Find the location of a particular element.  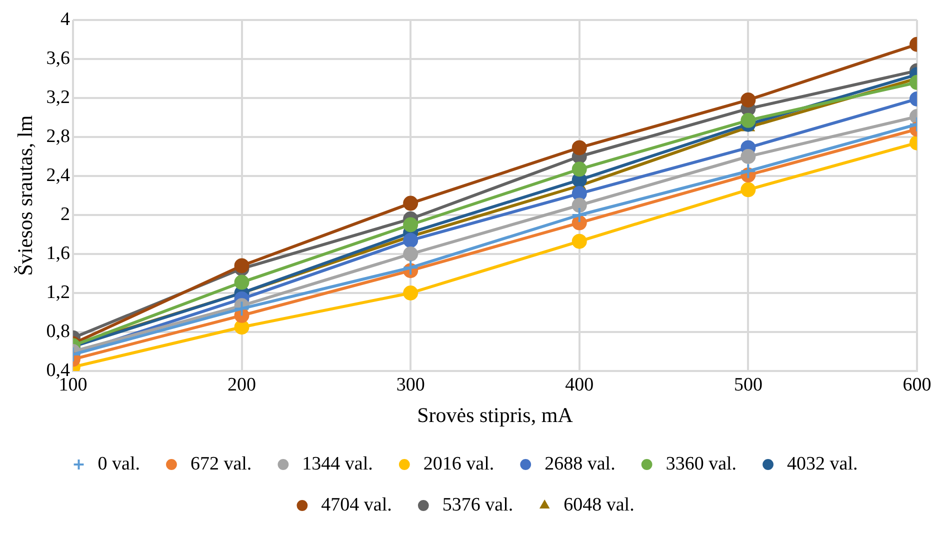

x-tick-label: 300 is located at coordinates (410, 385).